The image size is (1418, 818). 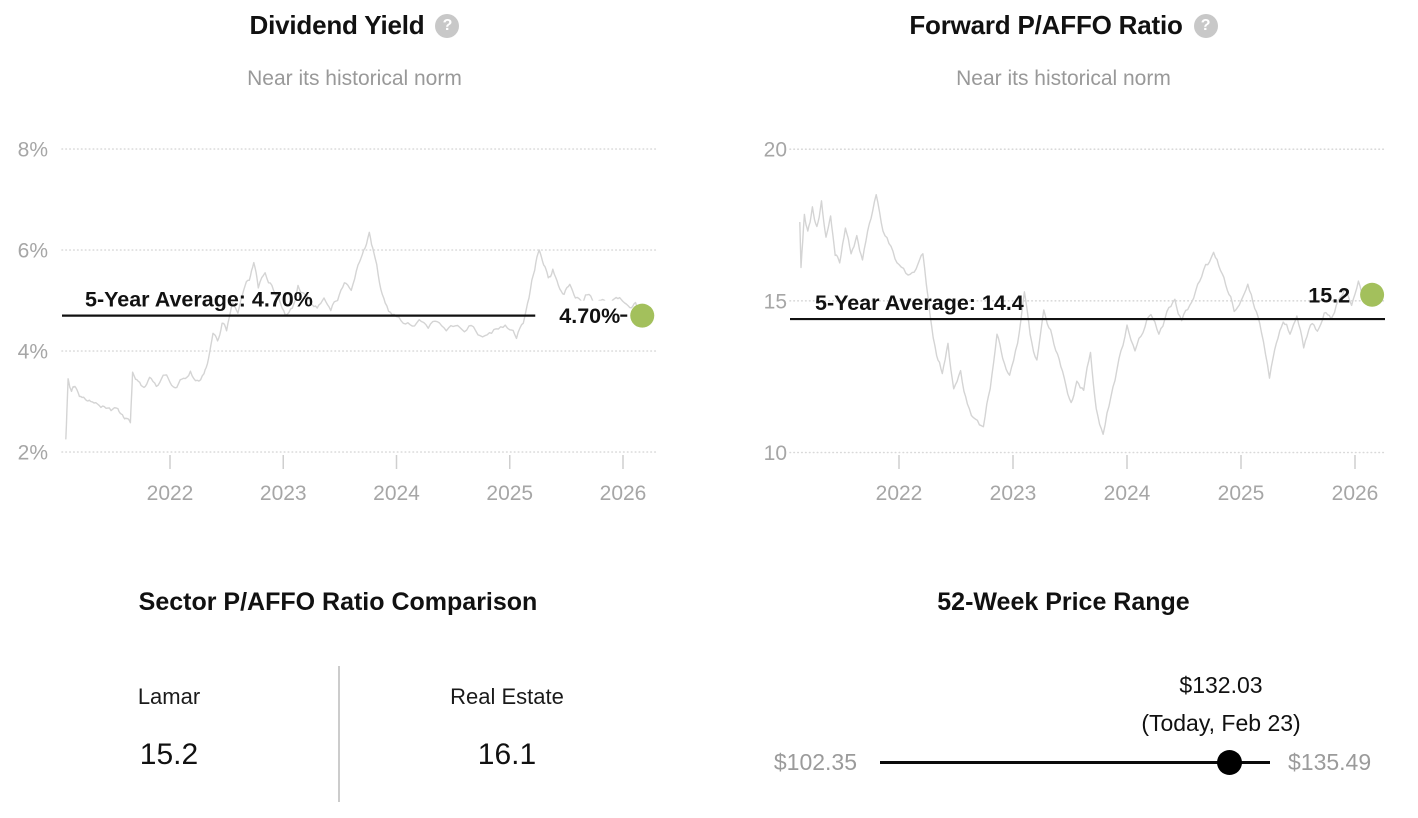 I want to click on y-axis-label: 6%, so click(x=33, y=251).